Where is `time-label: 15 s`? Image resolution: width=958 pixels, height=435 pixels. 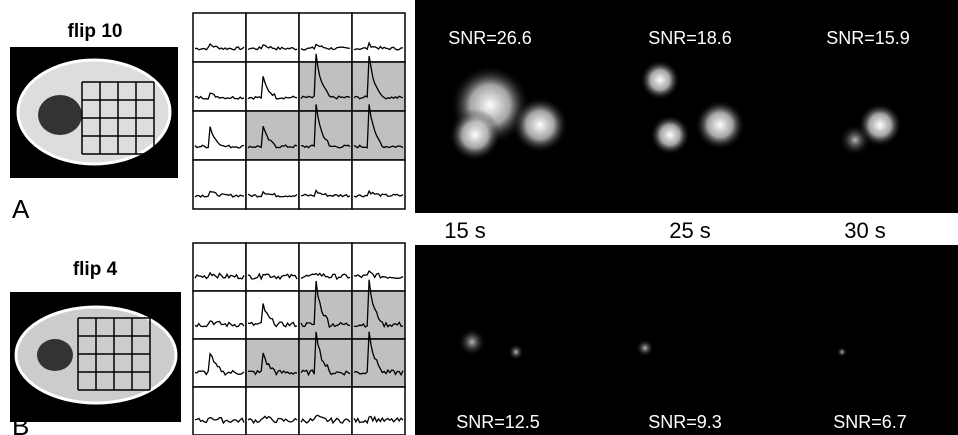
time-label: 15 s is located at coordinates (465, 230).